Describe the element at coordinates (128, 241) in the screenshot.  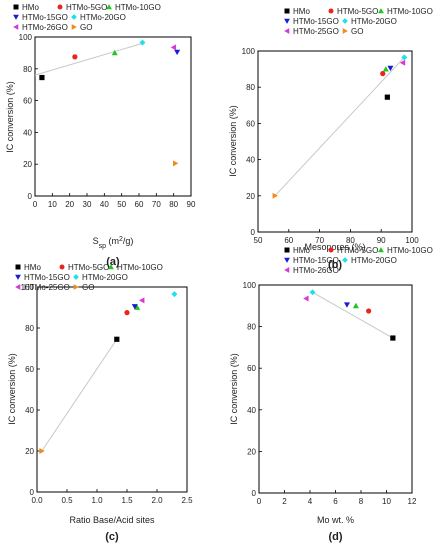
I see `x-axis-label-part: /g)` at that location.